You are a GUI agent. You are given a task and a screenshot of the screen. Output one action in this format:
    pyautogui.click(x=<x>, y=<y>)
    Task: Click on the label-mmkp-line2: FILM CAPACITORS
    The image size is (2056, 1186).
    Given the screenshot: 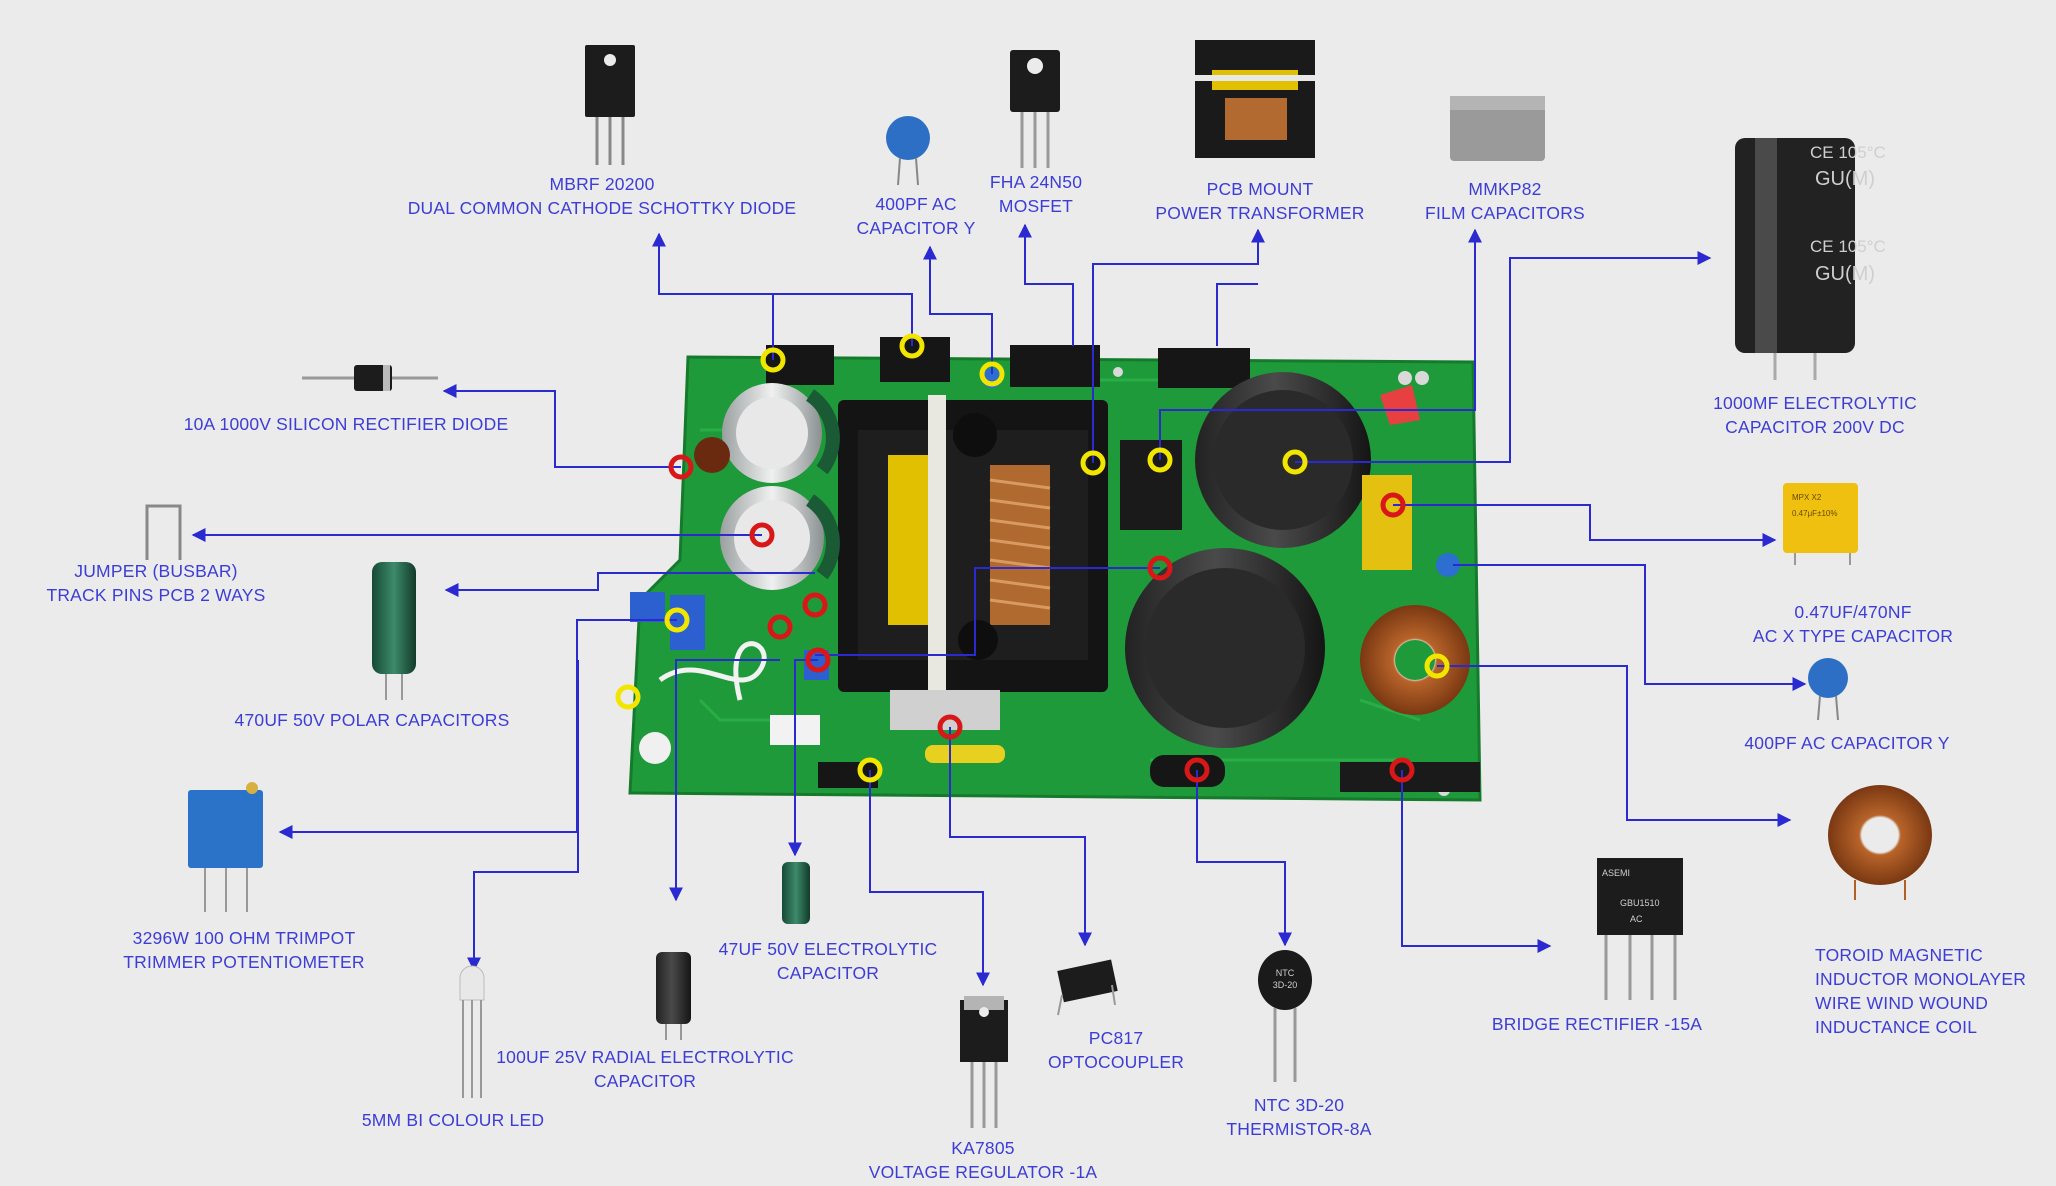 What is the action you would take?
    pyautogui.click(x=1505, y=213)
    